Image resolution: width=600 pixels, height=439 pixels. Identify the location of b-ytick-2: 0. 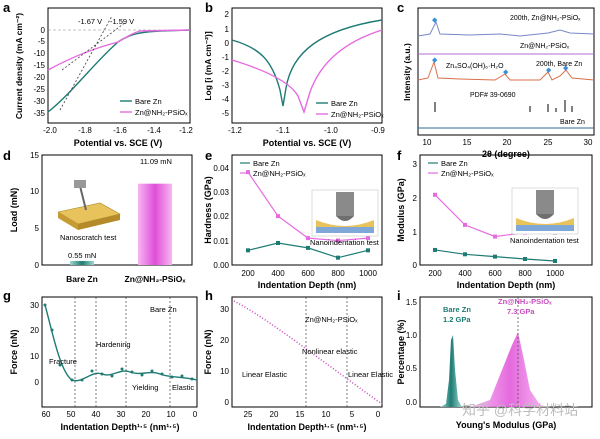
(227, 43).